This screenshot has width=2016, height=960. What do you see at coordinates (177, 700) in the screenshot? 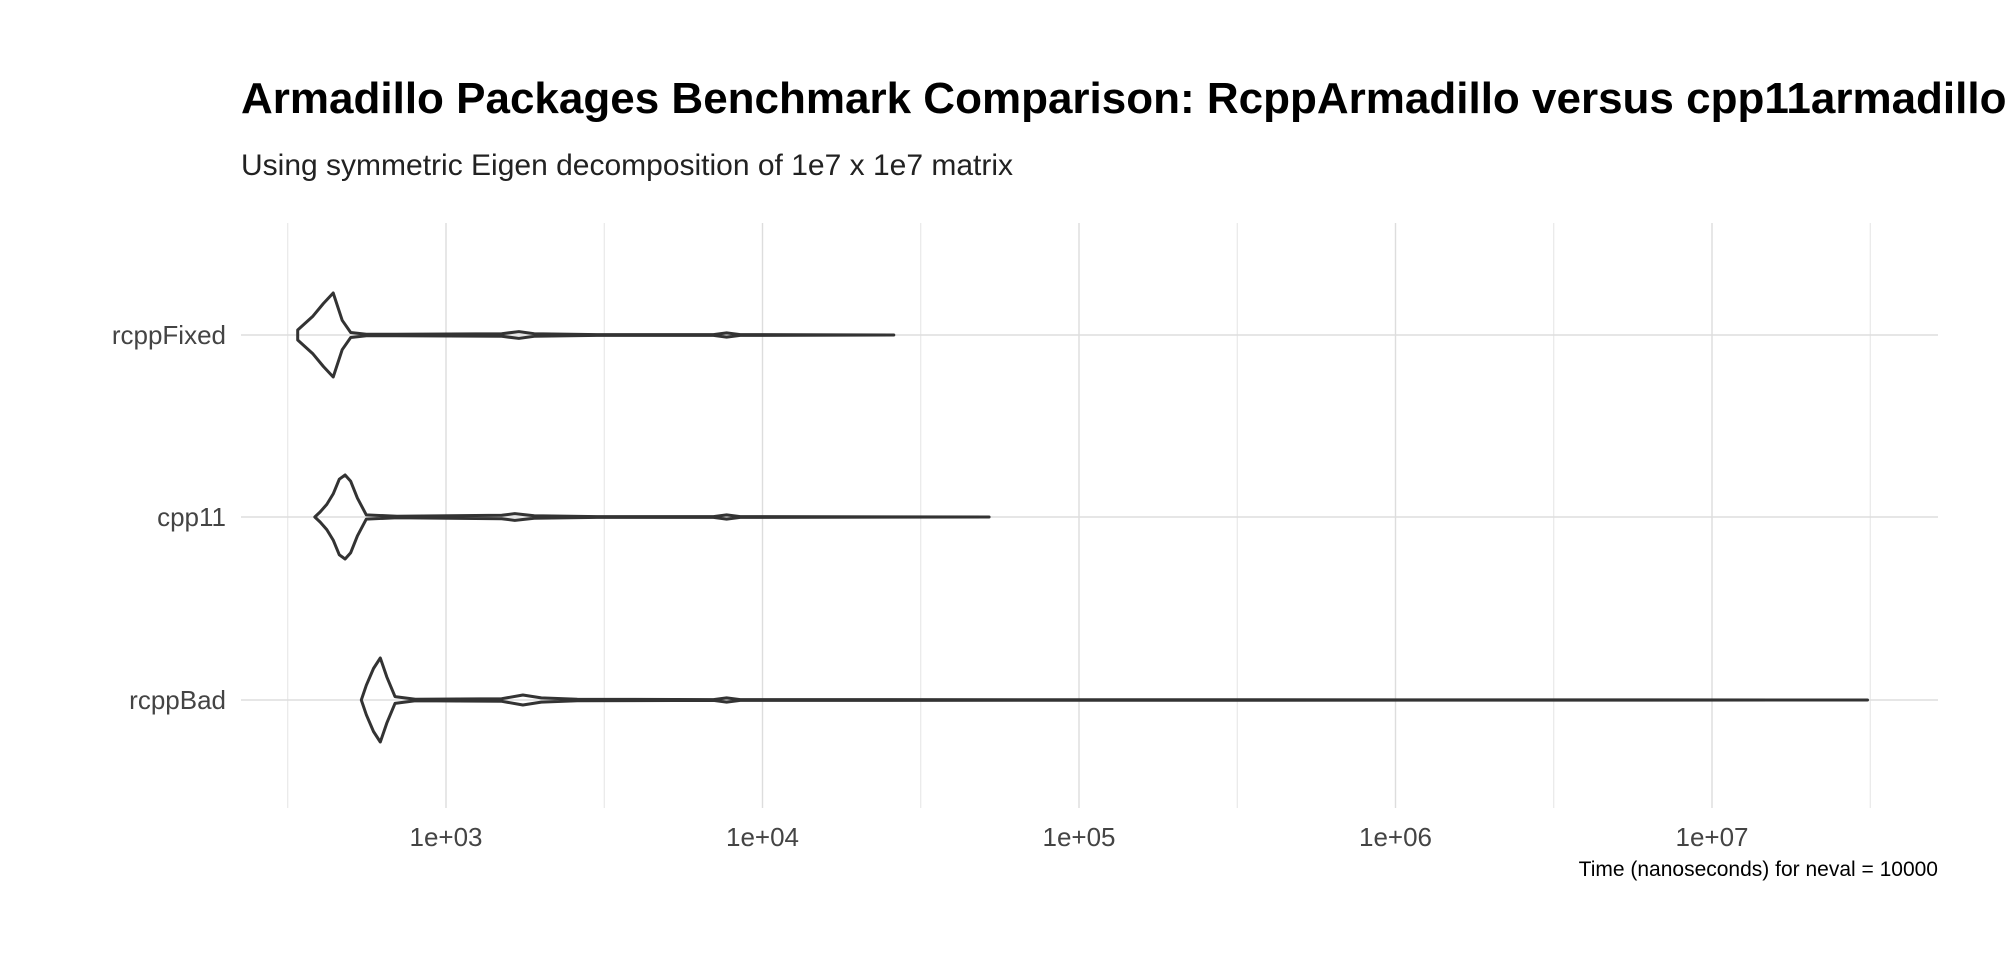
I see `y-tick-label-rcppBad: rcppBad` at bounding box center [177, 700].